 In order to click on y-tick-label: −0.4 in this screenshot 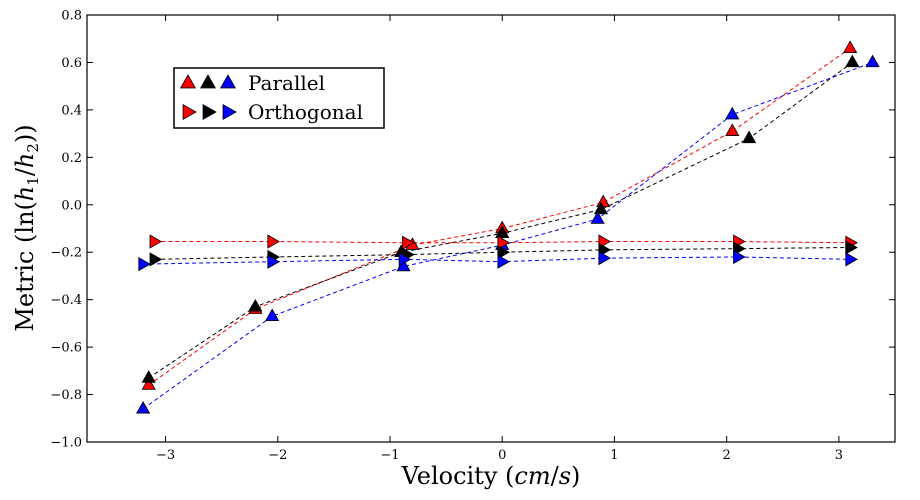, I will do `click(66, 300)`.